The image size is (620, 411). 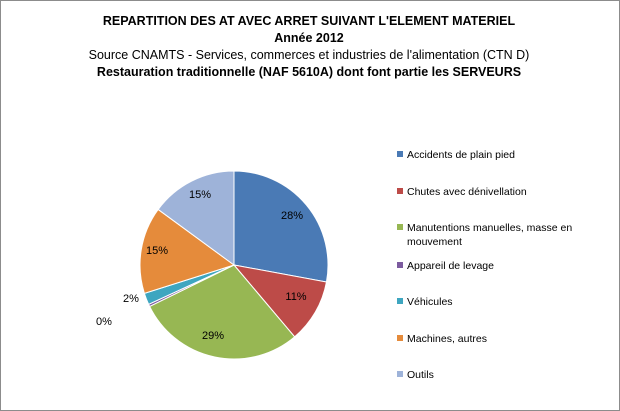 What do you see at coordinates (309, 38) in the screenshot?
I see `chart-subtitle-year: Année 2012` at bounding box center [309, 38].